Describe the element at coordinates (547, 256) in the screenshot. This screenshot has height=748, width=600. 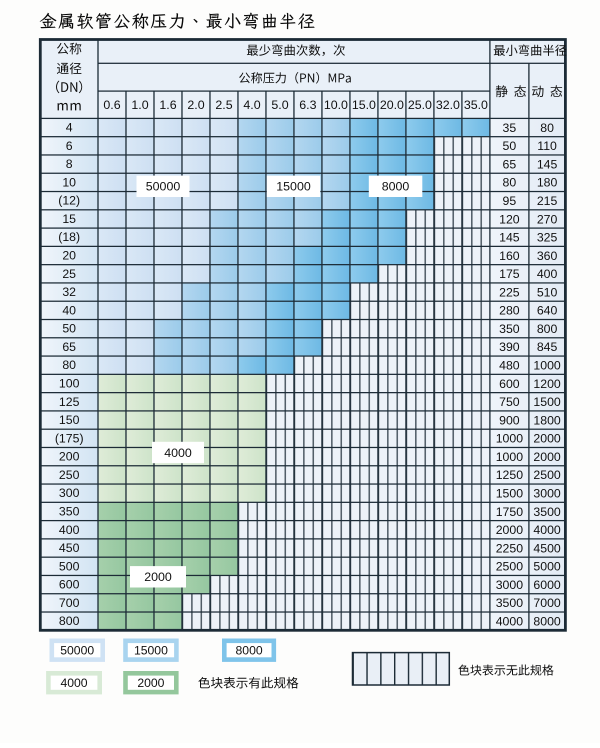
I see `svg-text: 360` at that location.